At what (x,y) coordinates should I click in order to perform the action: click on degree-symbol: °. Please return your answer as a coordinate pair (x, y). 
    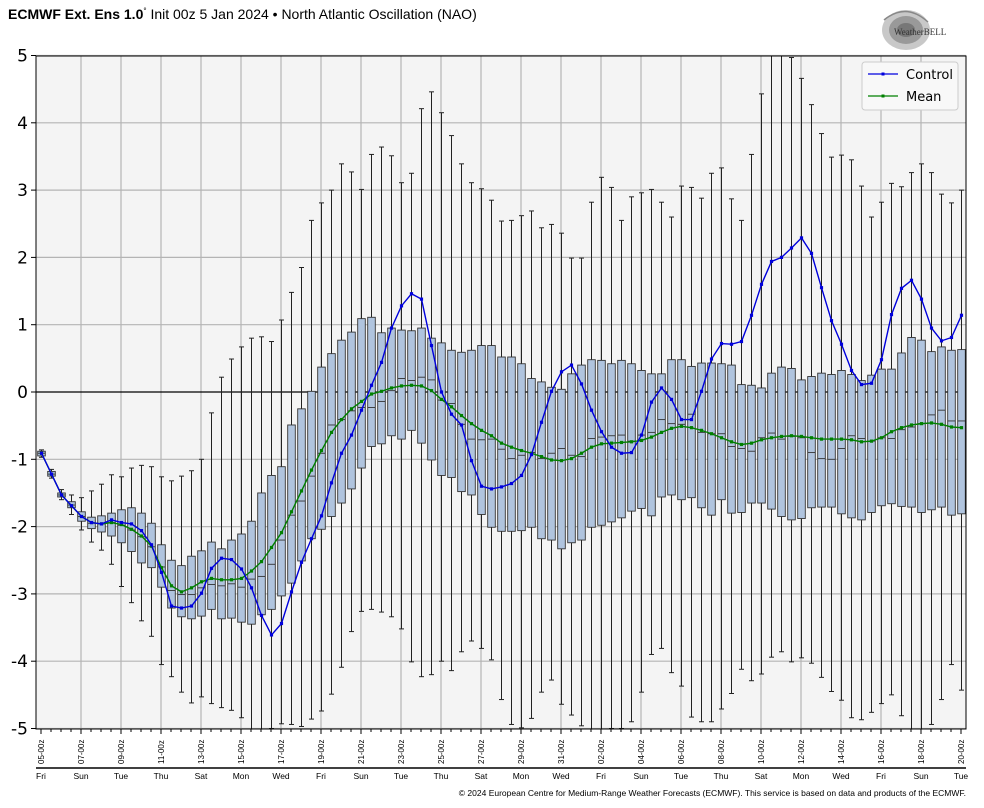
    Looking at the image, I should click on (145, 11).